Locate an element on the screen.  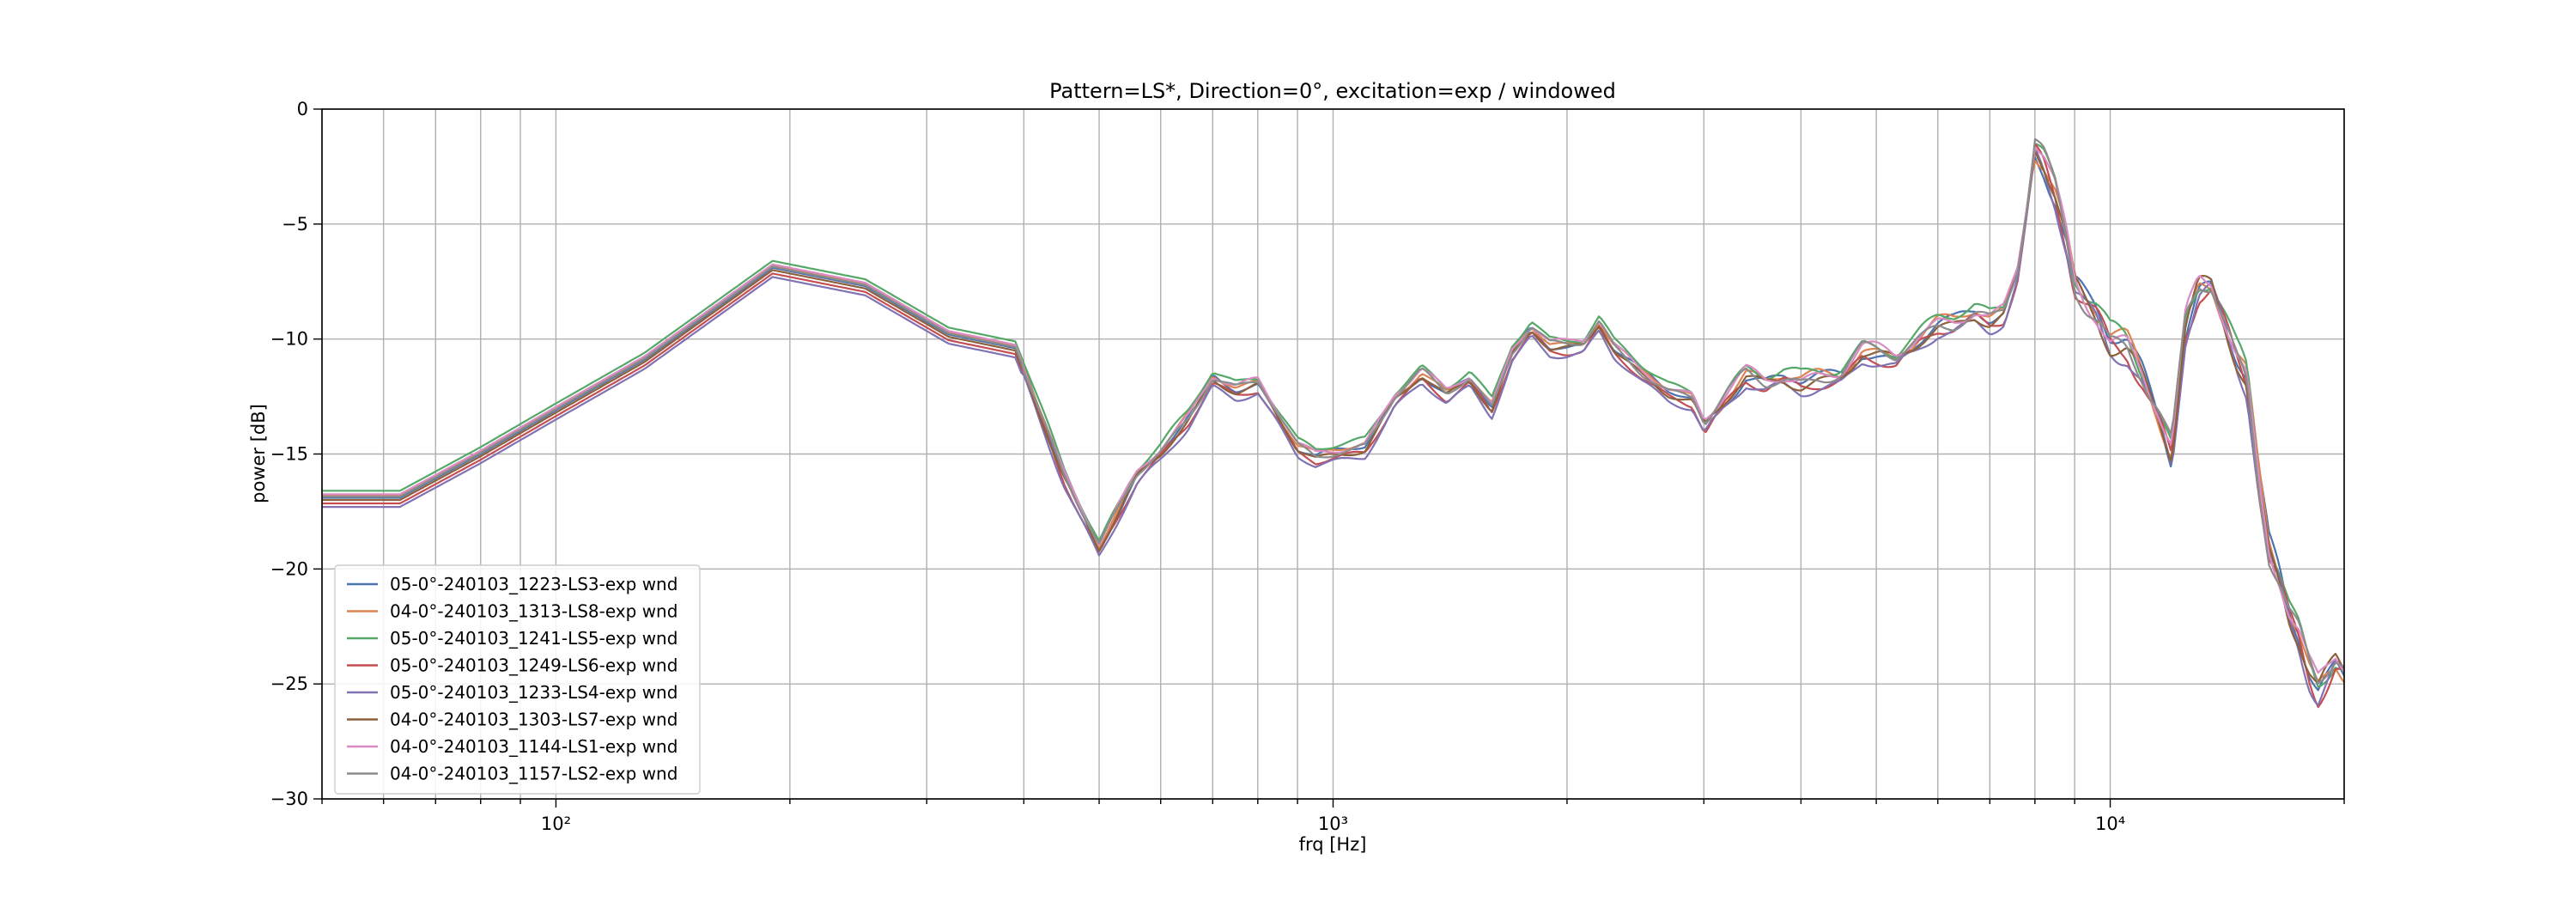
x-tick-label: 10² is located at coordinates (556, 824).